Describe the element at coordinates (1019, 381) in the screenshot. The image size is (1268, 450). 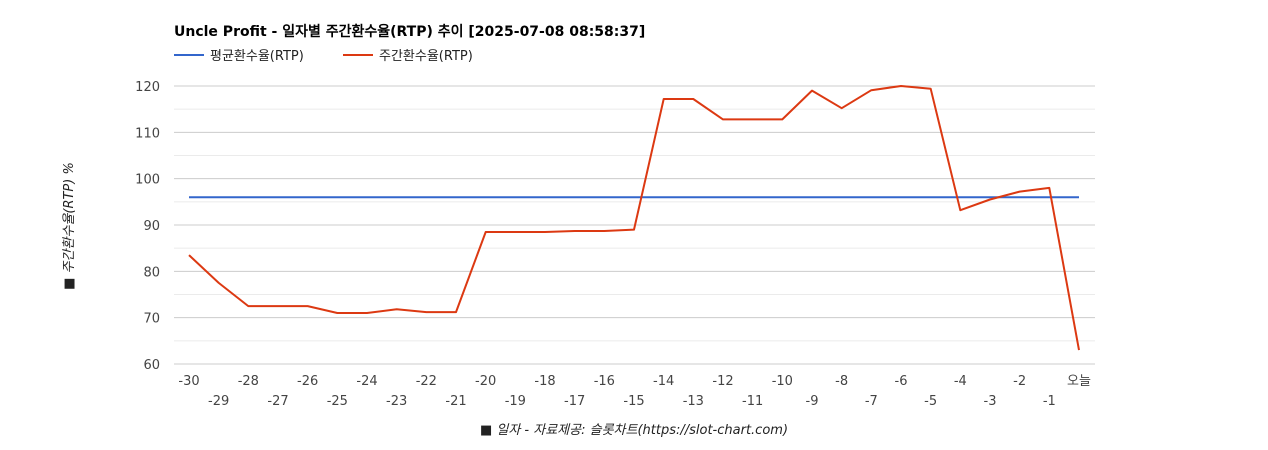
I see `x-tick-label: -2` at that location.